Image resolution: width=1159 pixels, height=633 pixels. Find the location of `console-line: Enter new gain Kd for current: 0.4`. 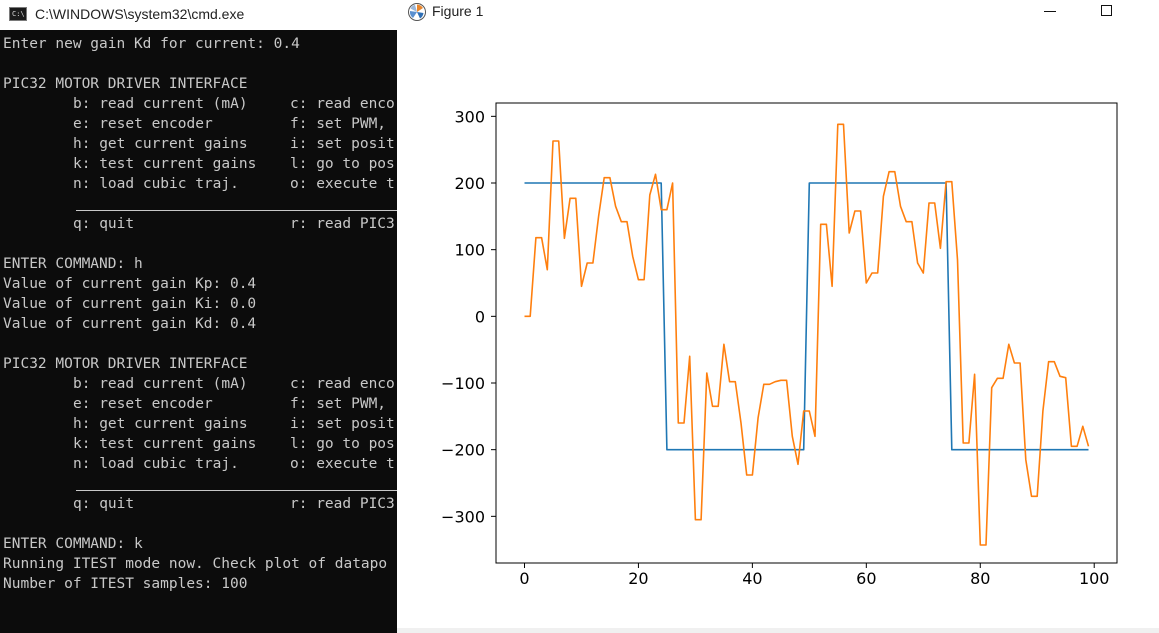

console-line: Enter new gain Kd for current: 0.4 is located at coordinates (151, 44).